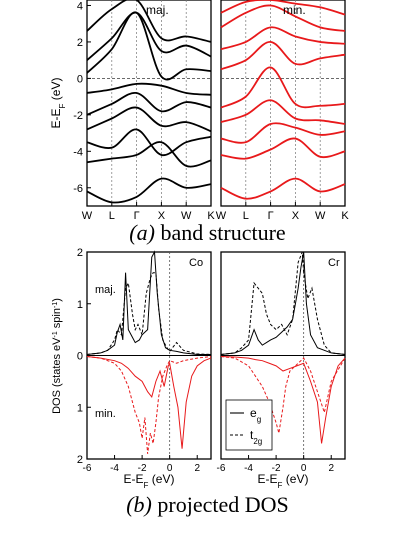  I want to click on band-y-tick-label: -2, so click(78, 116).